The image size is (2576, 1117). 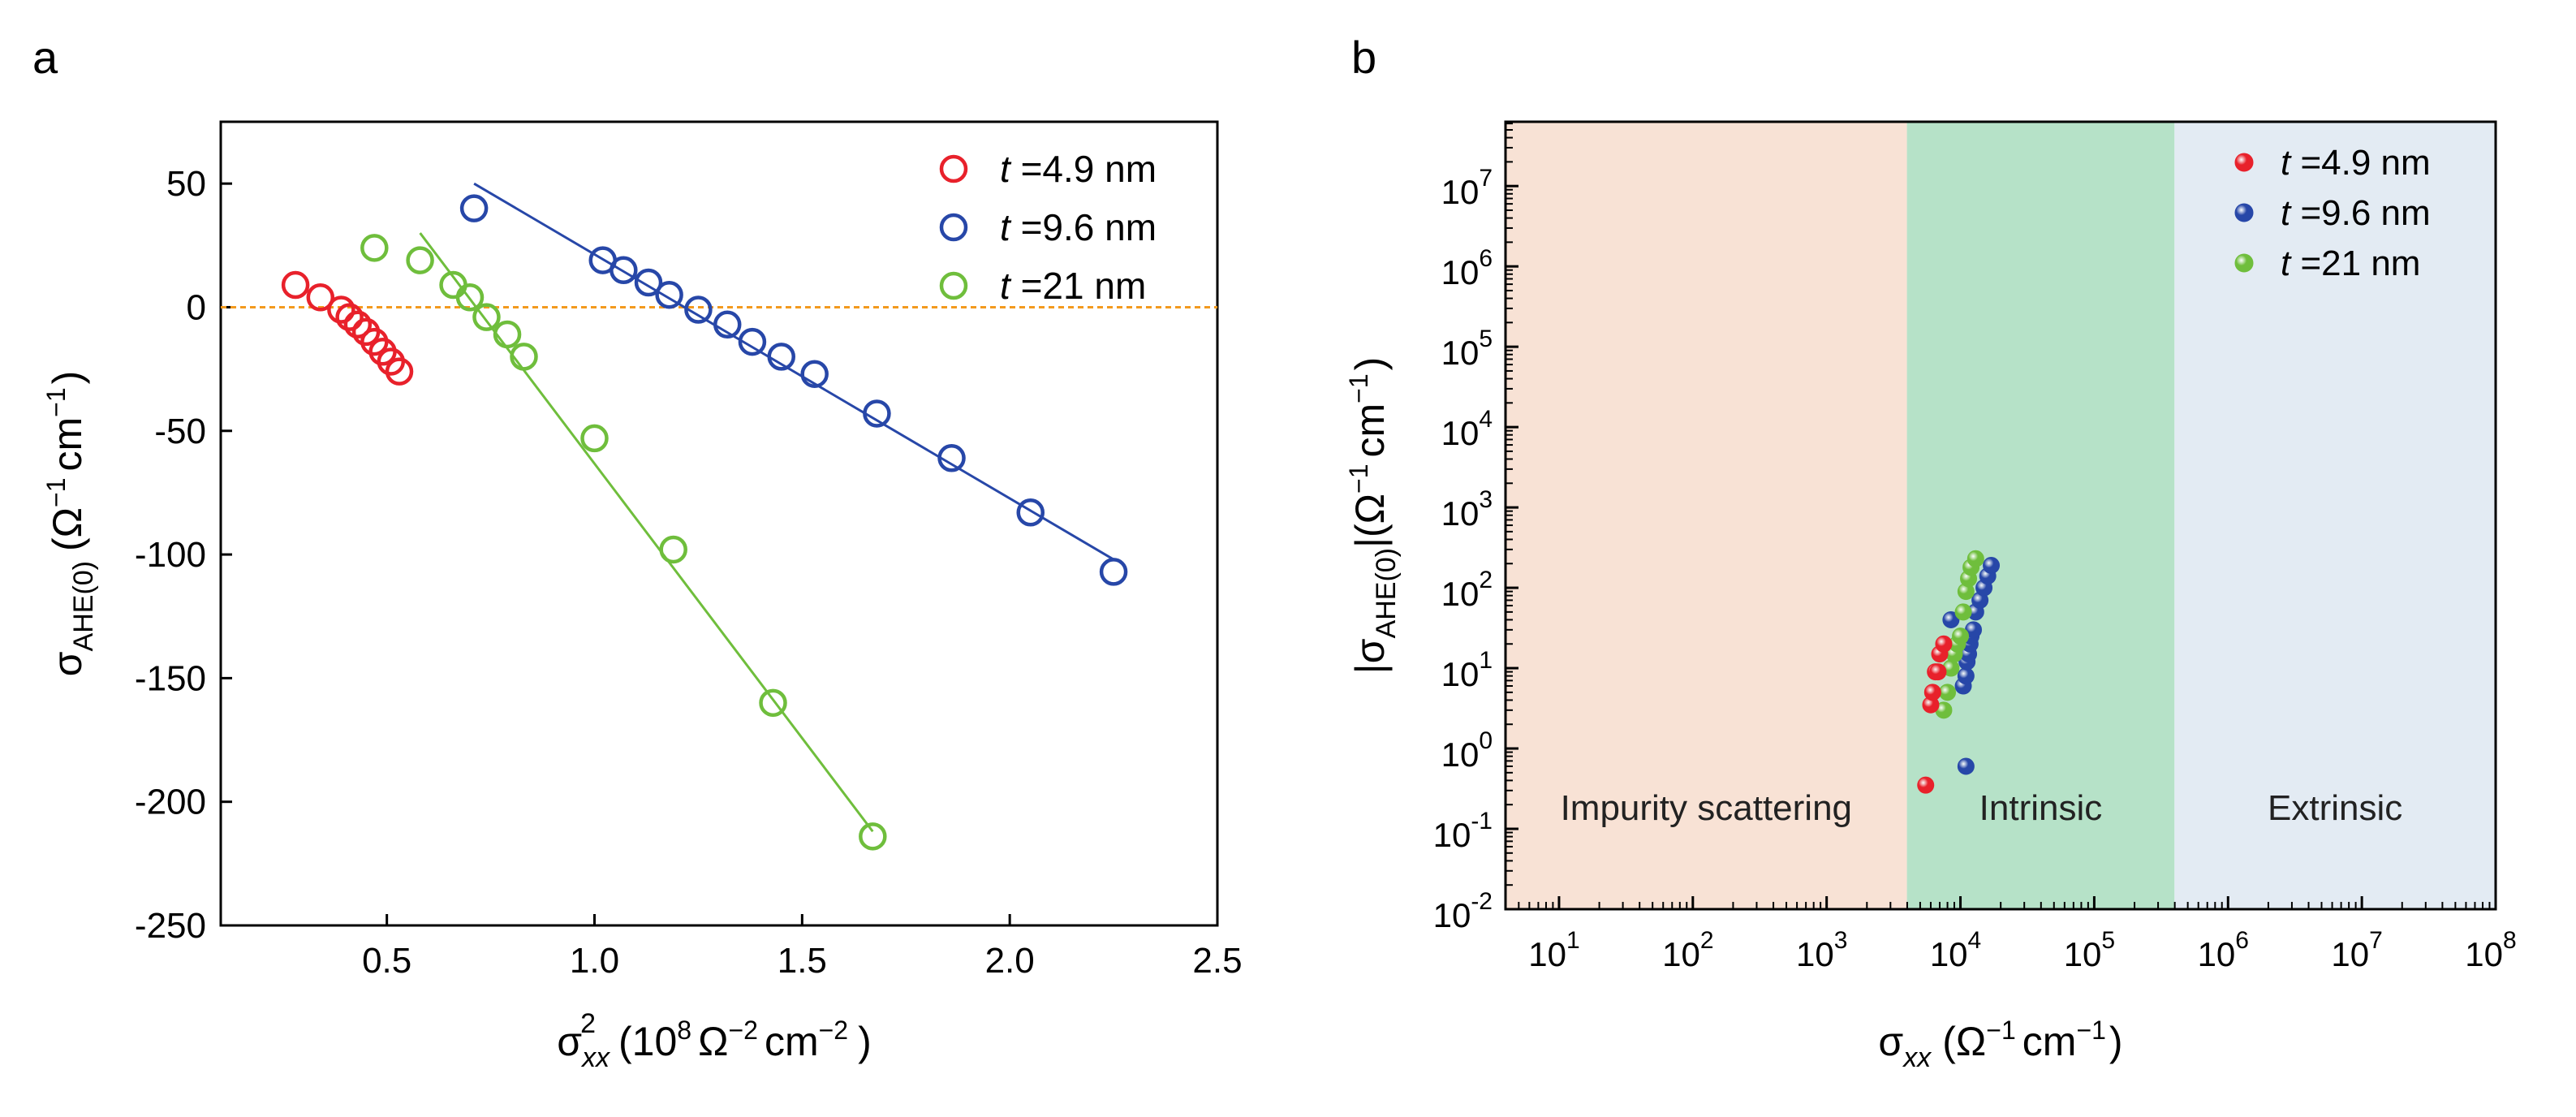 I want to click on b-x-tick-label: 10¹, so click(x=1554, y=950).